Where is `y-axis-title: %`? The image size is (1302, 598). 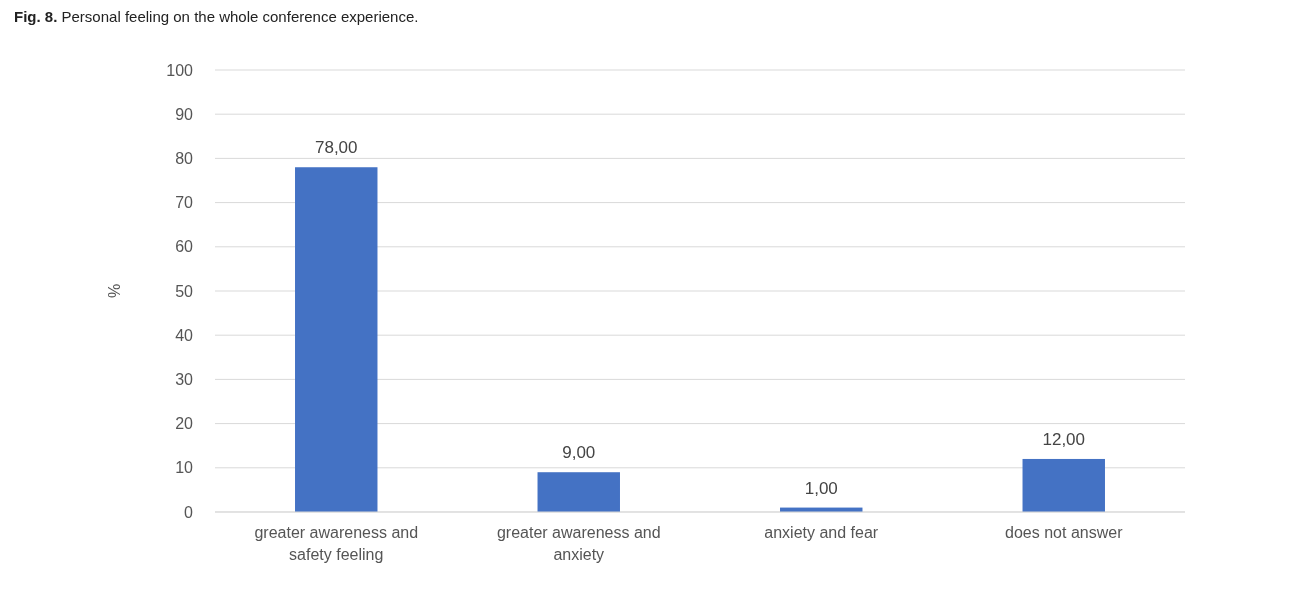 y-axis-title: % is located at coordinates (114, 291).